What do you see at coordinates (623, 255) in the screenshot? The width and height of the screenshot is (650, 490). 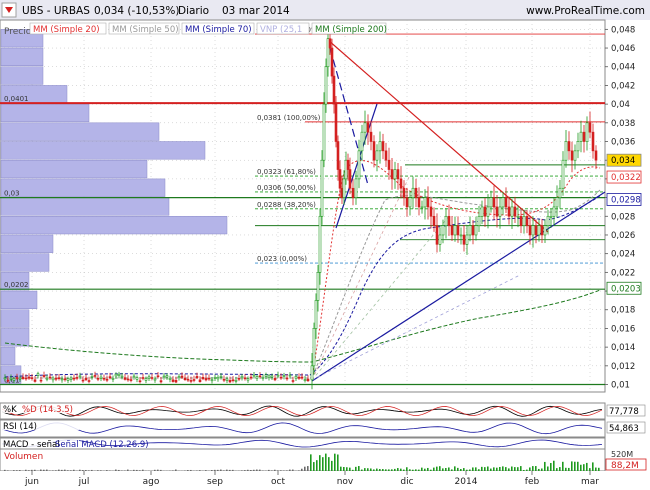 I see `y-tick-label: 0,024` at bounding box center [623, 255].